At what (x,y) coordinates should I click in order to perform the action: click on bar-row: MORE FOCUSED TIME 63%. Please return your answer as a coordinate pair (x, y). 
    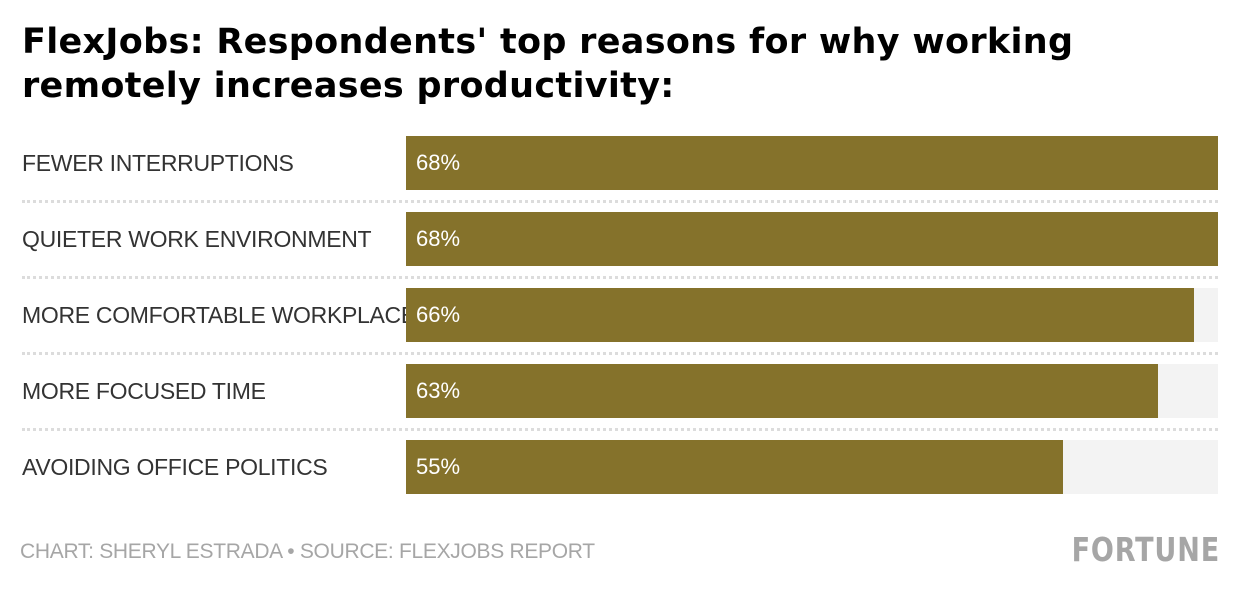
    Looking at the image, I should click on (620, 391).